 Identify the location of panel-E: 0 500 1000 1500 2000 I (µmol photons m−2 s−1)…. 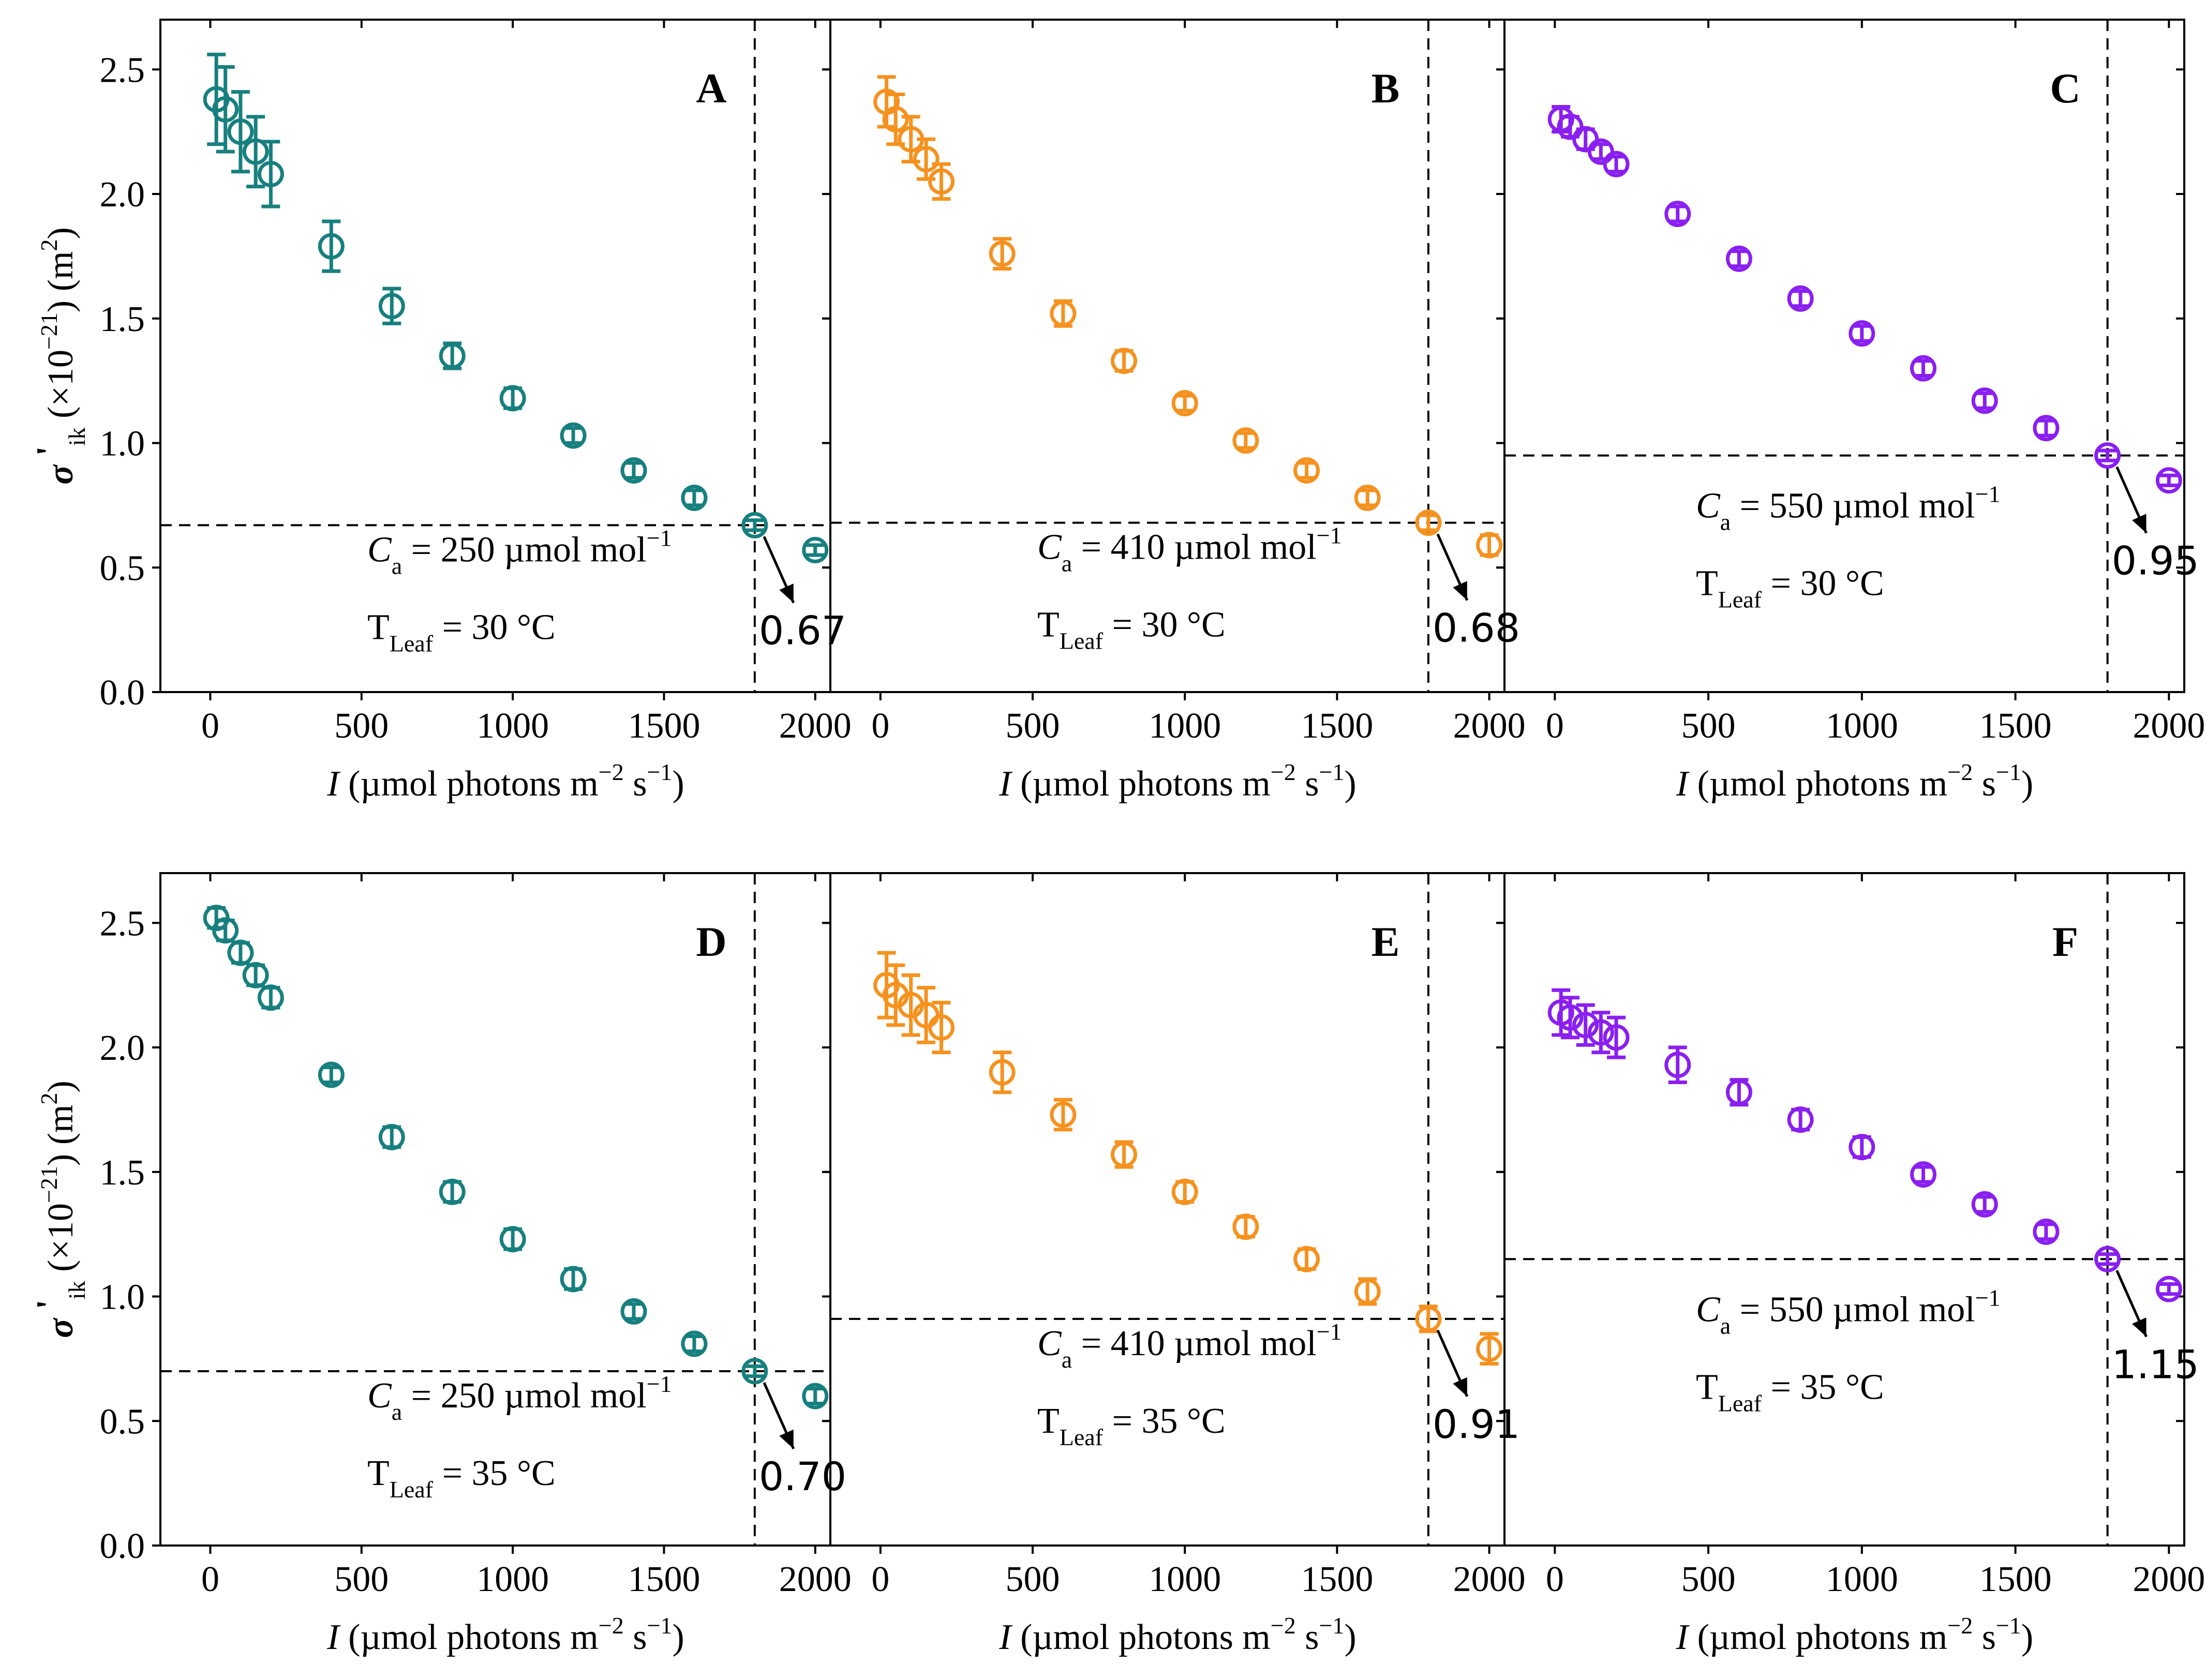
(1174, 1264).